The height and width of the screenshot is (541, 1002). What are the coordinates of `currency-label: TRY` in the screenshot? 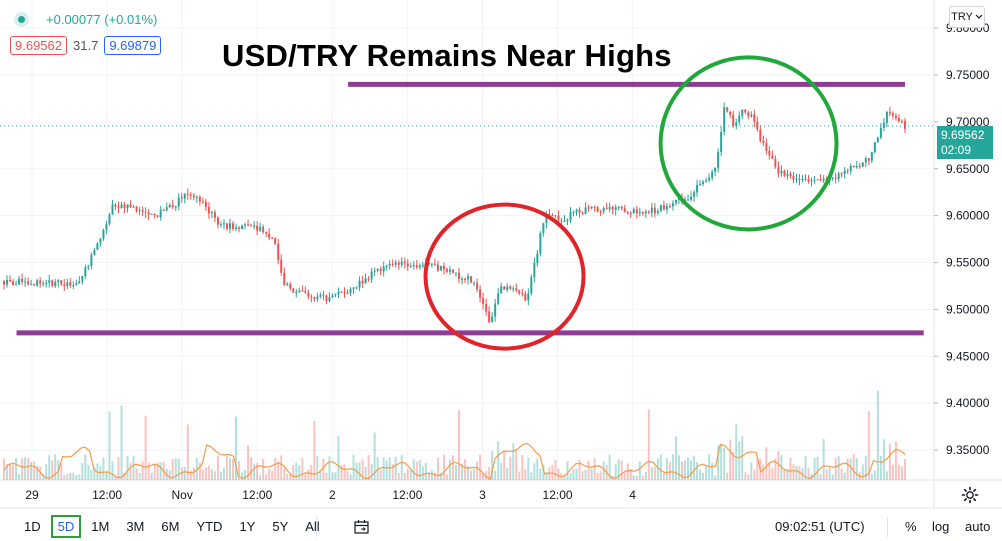 It's located at (962, 17).